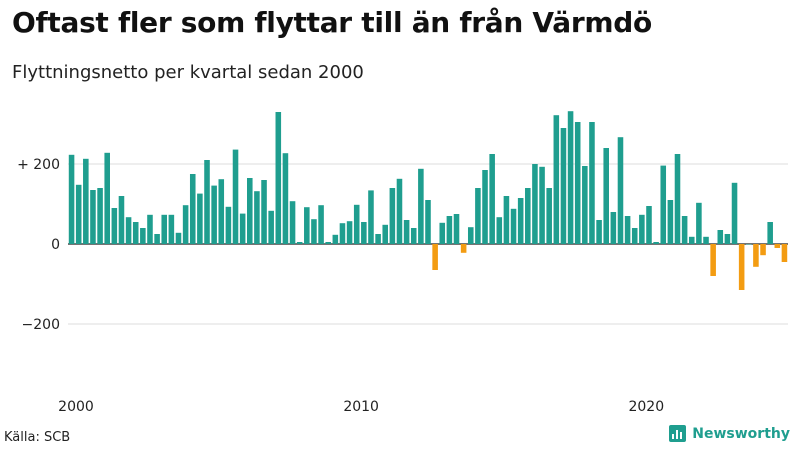 This screenshot has height=450, width=800. I want to click on y-tick-label: 0, so click(55, 245).